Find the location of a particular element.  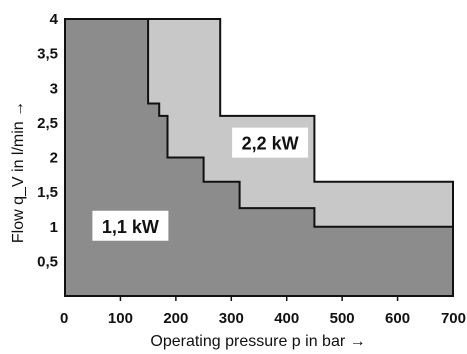

y-tick-label: 0,5 is located at coordinates (47, 261).